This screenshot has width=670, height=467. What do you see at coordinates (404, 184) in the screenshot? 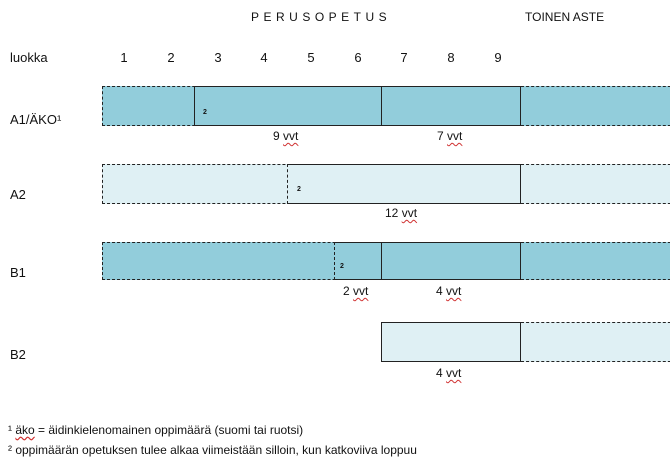
I see `a2-solid-band` at bounding box center [404, 184].